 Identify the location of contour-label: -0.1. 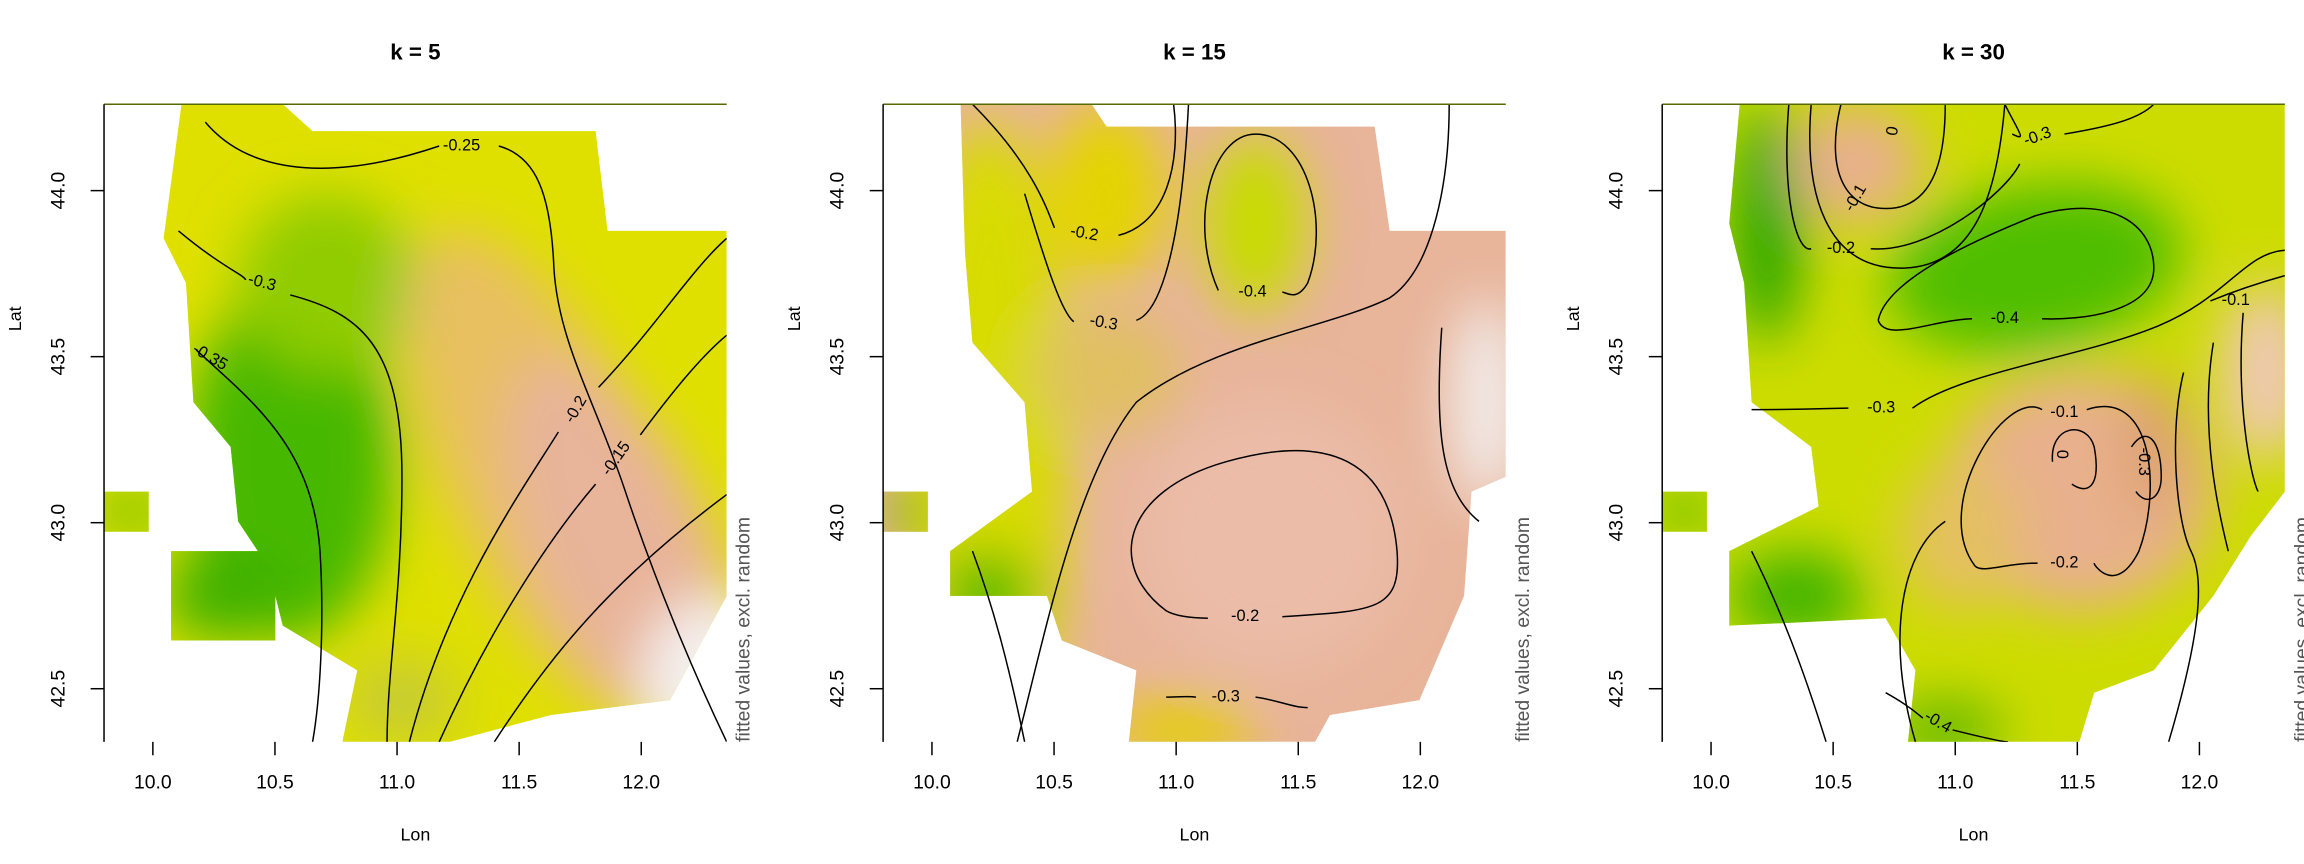
(2064, 412).